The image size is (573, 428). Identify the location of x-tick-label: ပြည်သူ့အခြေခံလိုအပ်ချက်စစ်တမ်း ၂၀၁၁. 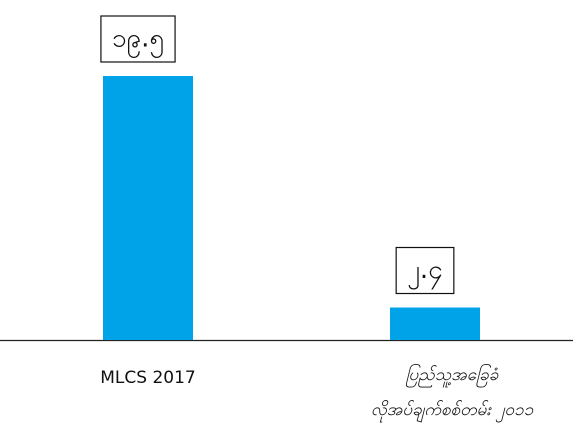
(452, 393).